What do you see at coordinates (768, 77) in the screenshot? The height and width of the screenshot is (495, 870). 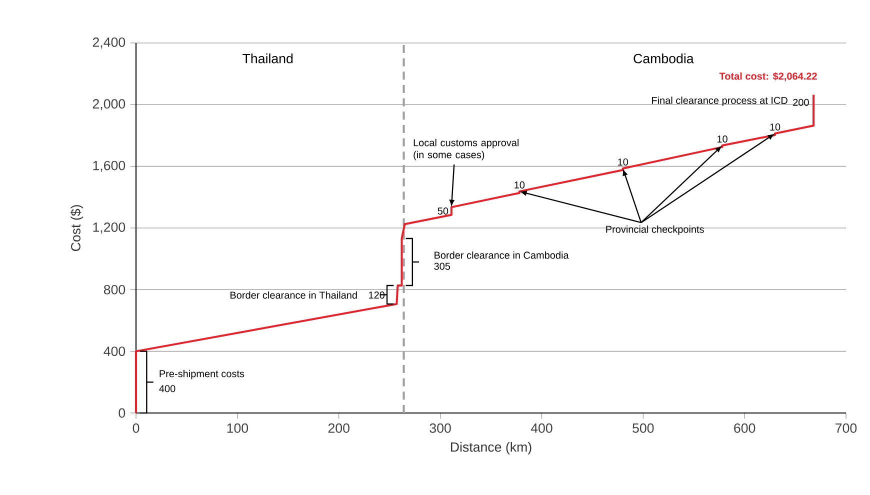 I see `annotation: Total cost: $2,064.22` at bounding box center [768, 77].